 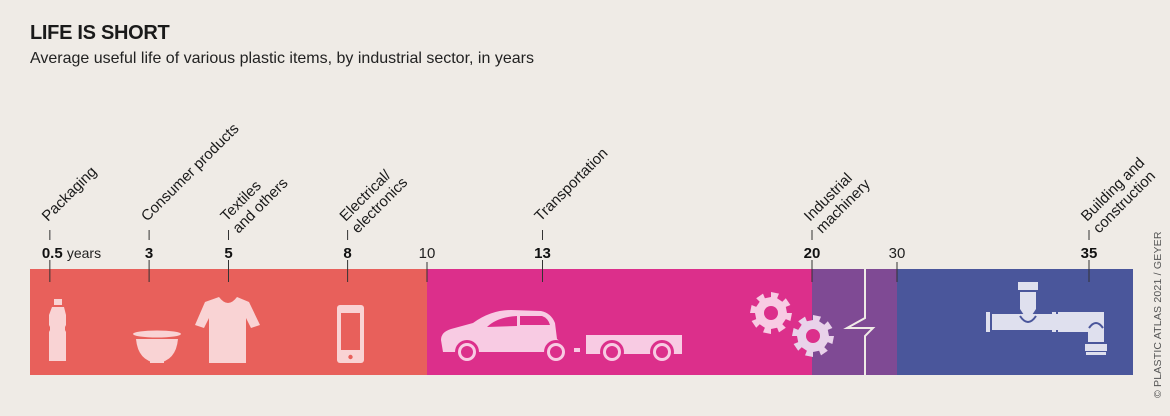 I want to click on bowl-icon, so click(x=157, y=346).